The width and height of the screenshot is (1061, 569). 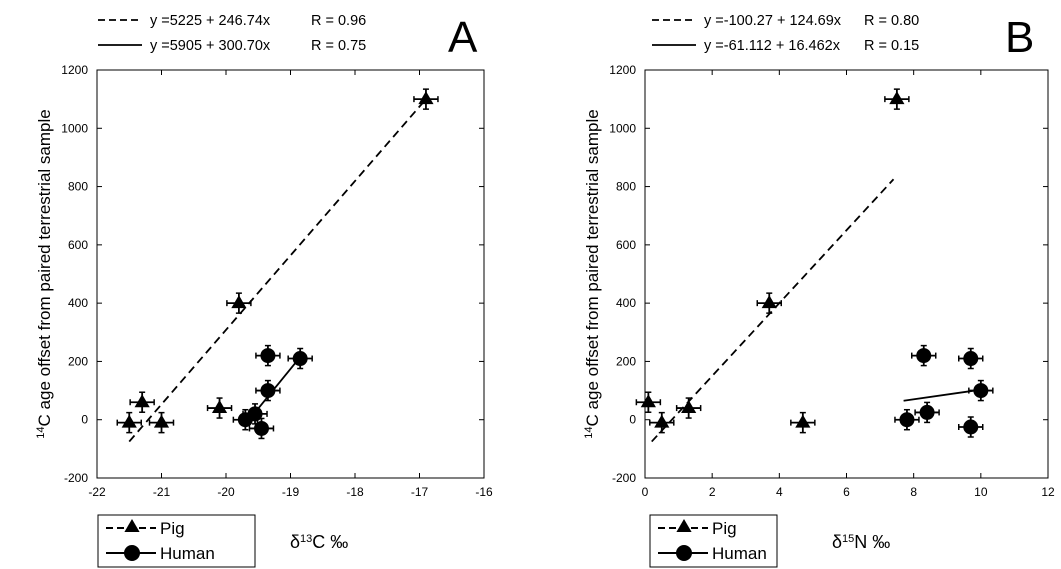 I want to click on x-tick-label: -22, so click(x=97, y=492).